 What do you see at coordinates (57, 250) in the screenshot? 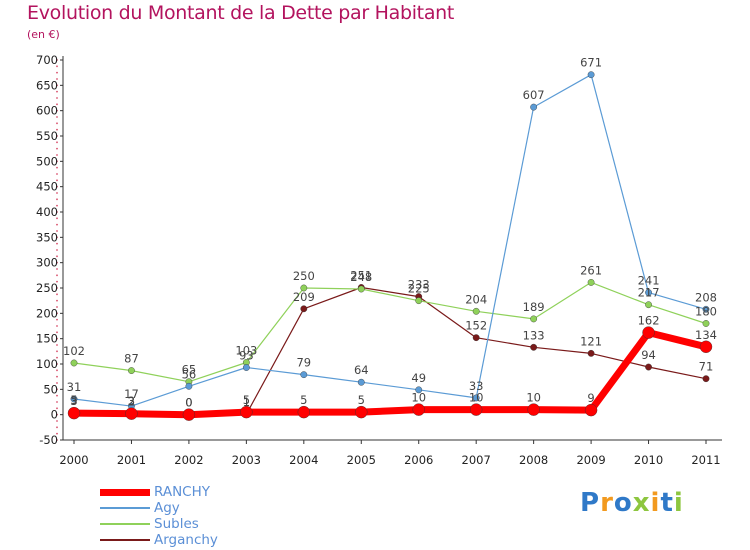
I see `grid-layer` at bounding box center [57, 250].